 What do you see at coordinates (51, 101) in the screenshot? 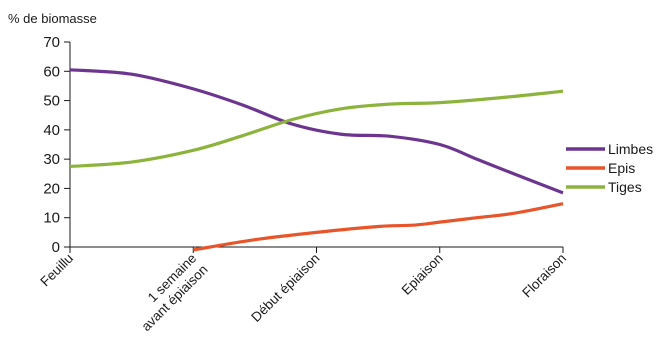
I see `y-tick-label: 50` at bounding box center [51, 101].